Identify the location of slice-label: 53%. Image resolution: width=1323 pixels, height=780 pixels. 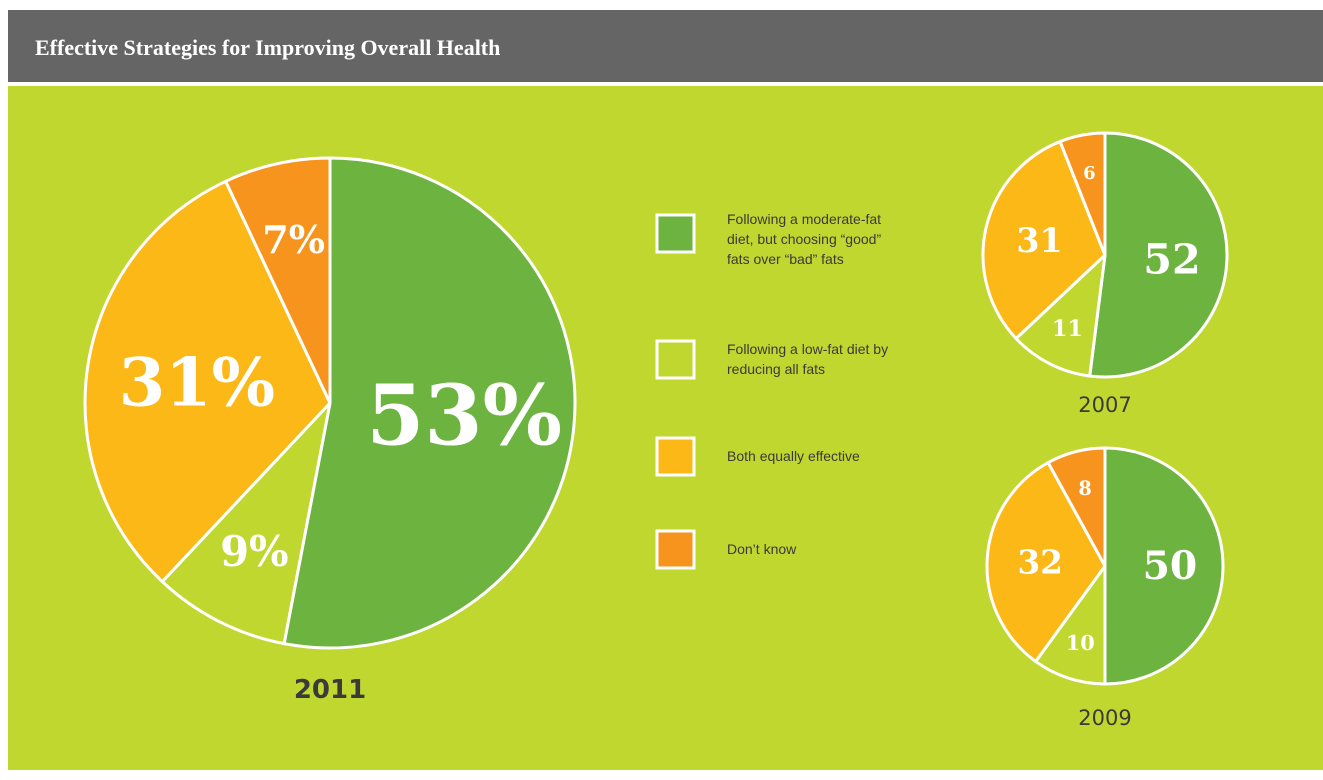
(464, 416).